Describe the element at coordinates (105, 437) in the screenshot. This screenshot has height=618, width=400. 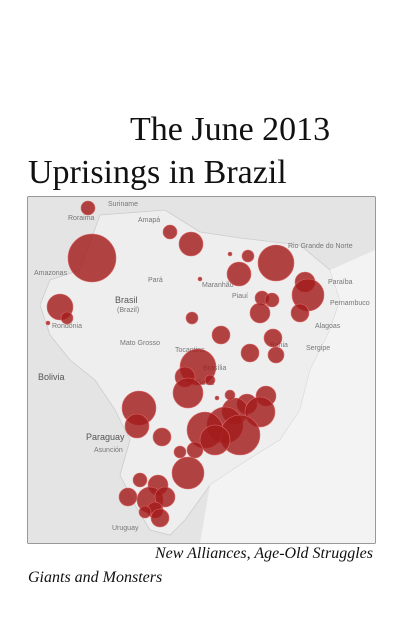
I see `map-label: Paraguay` at that location.